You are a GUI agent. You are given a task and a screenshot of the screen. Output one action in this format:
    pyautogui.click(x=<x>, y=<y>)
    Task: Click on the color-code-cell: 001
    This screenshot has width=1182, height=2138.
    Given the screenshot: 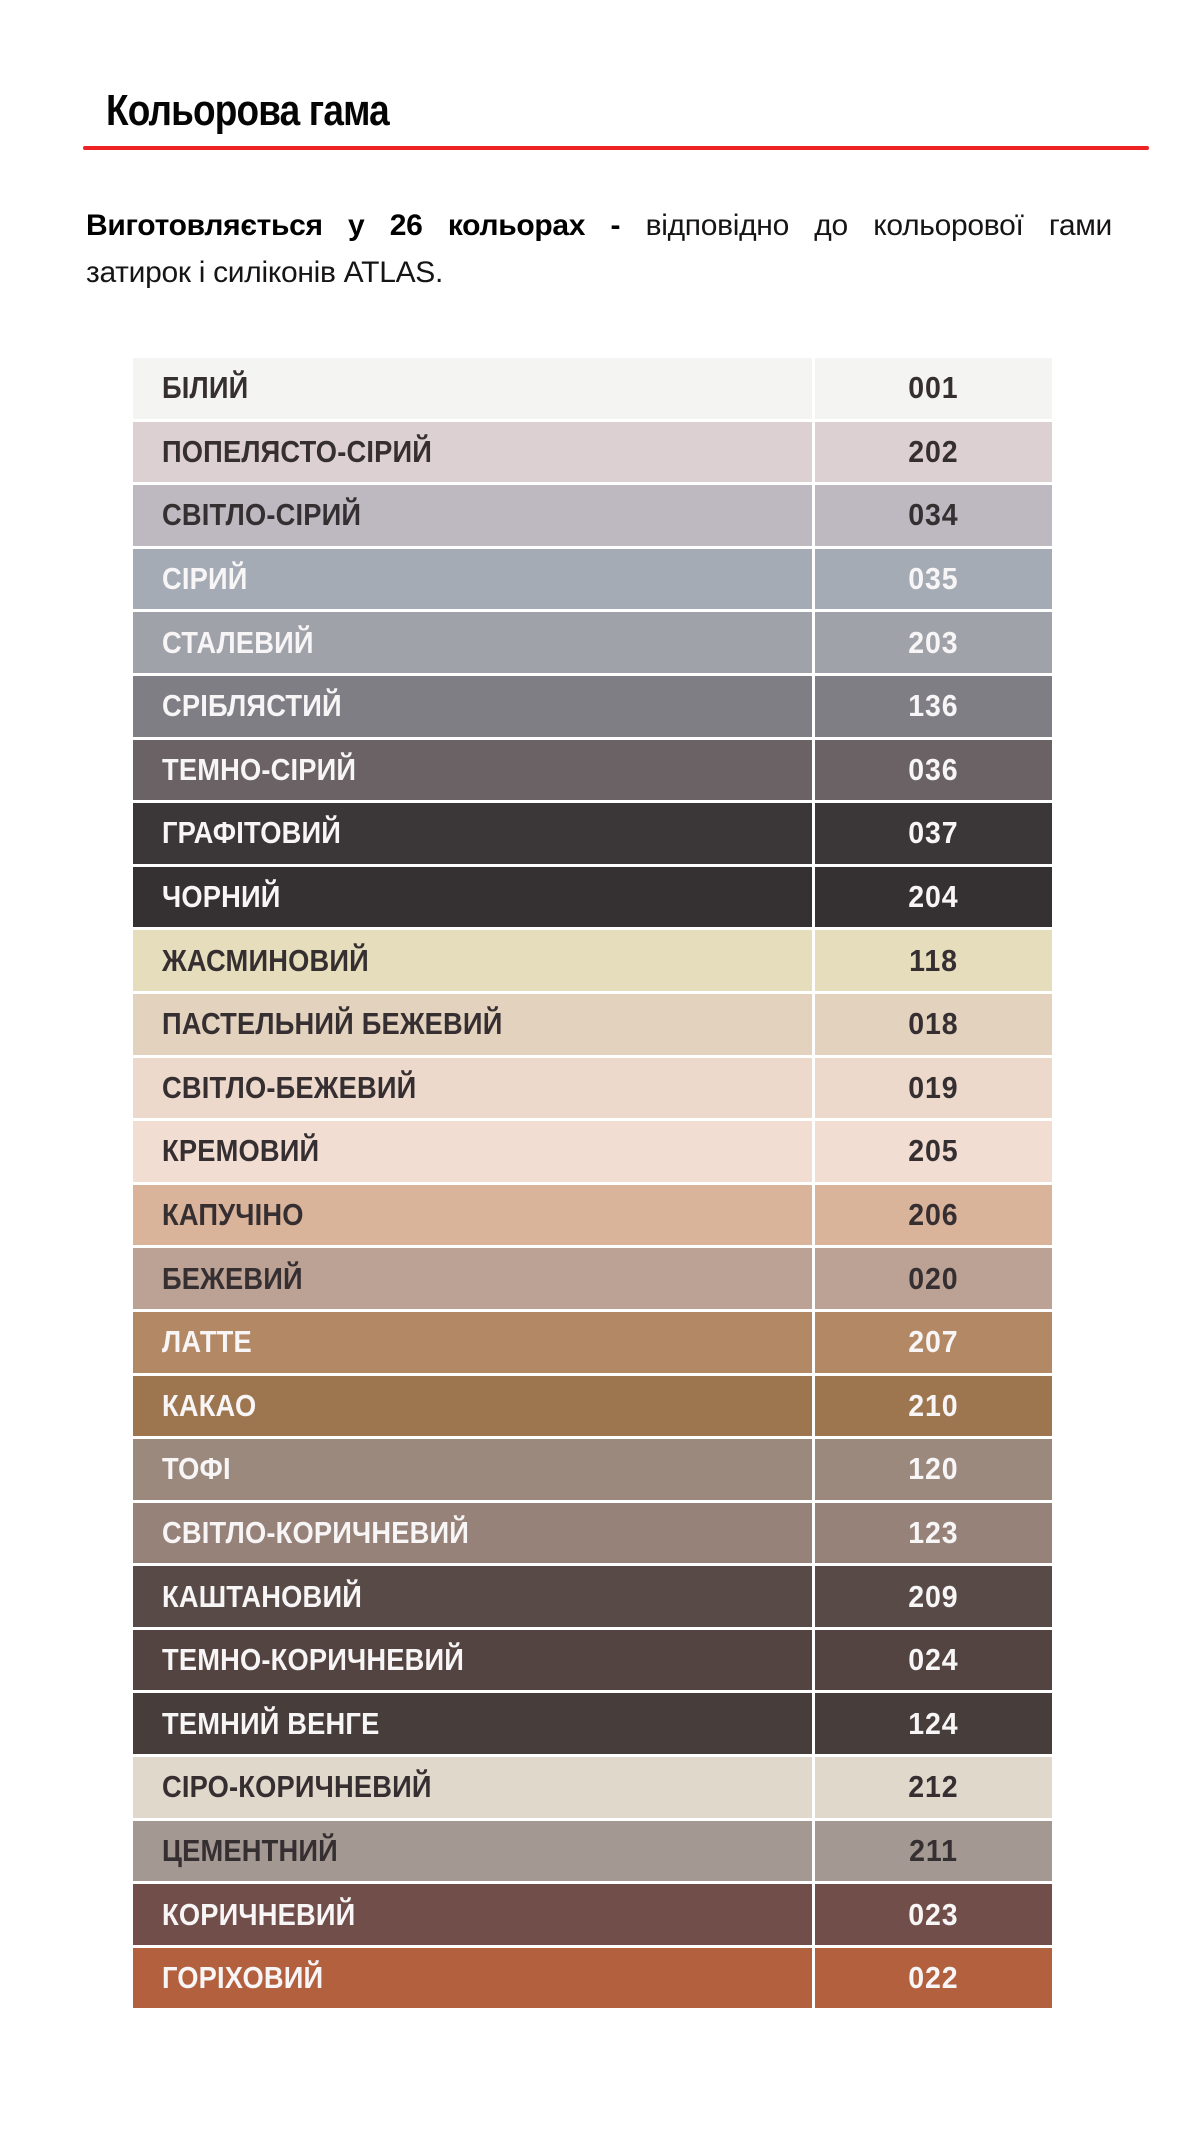 What is the action you would take?
    pyautogui.click(x=932, y=388)
    